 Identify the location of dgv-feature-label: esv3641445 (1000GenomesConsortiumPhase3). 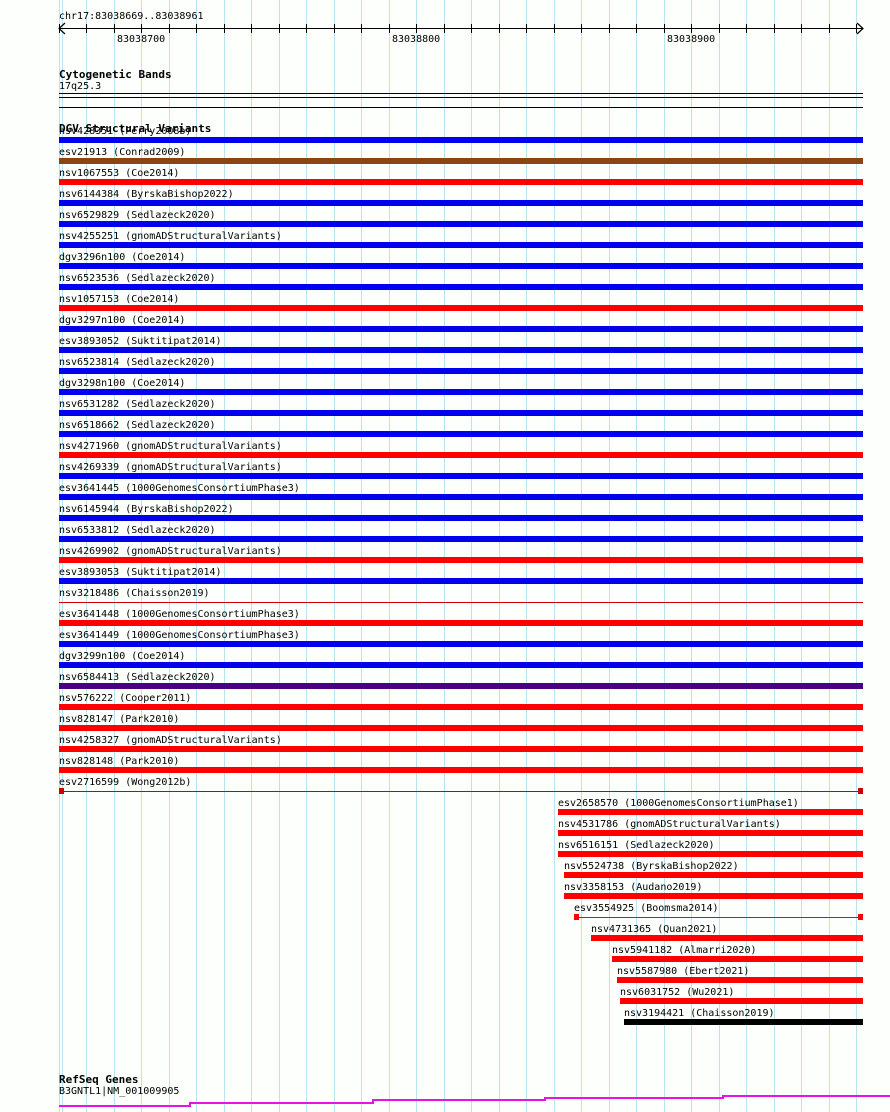
(179, 488).